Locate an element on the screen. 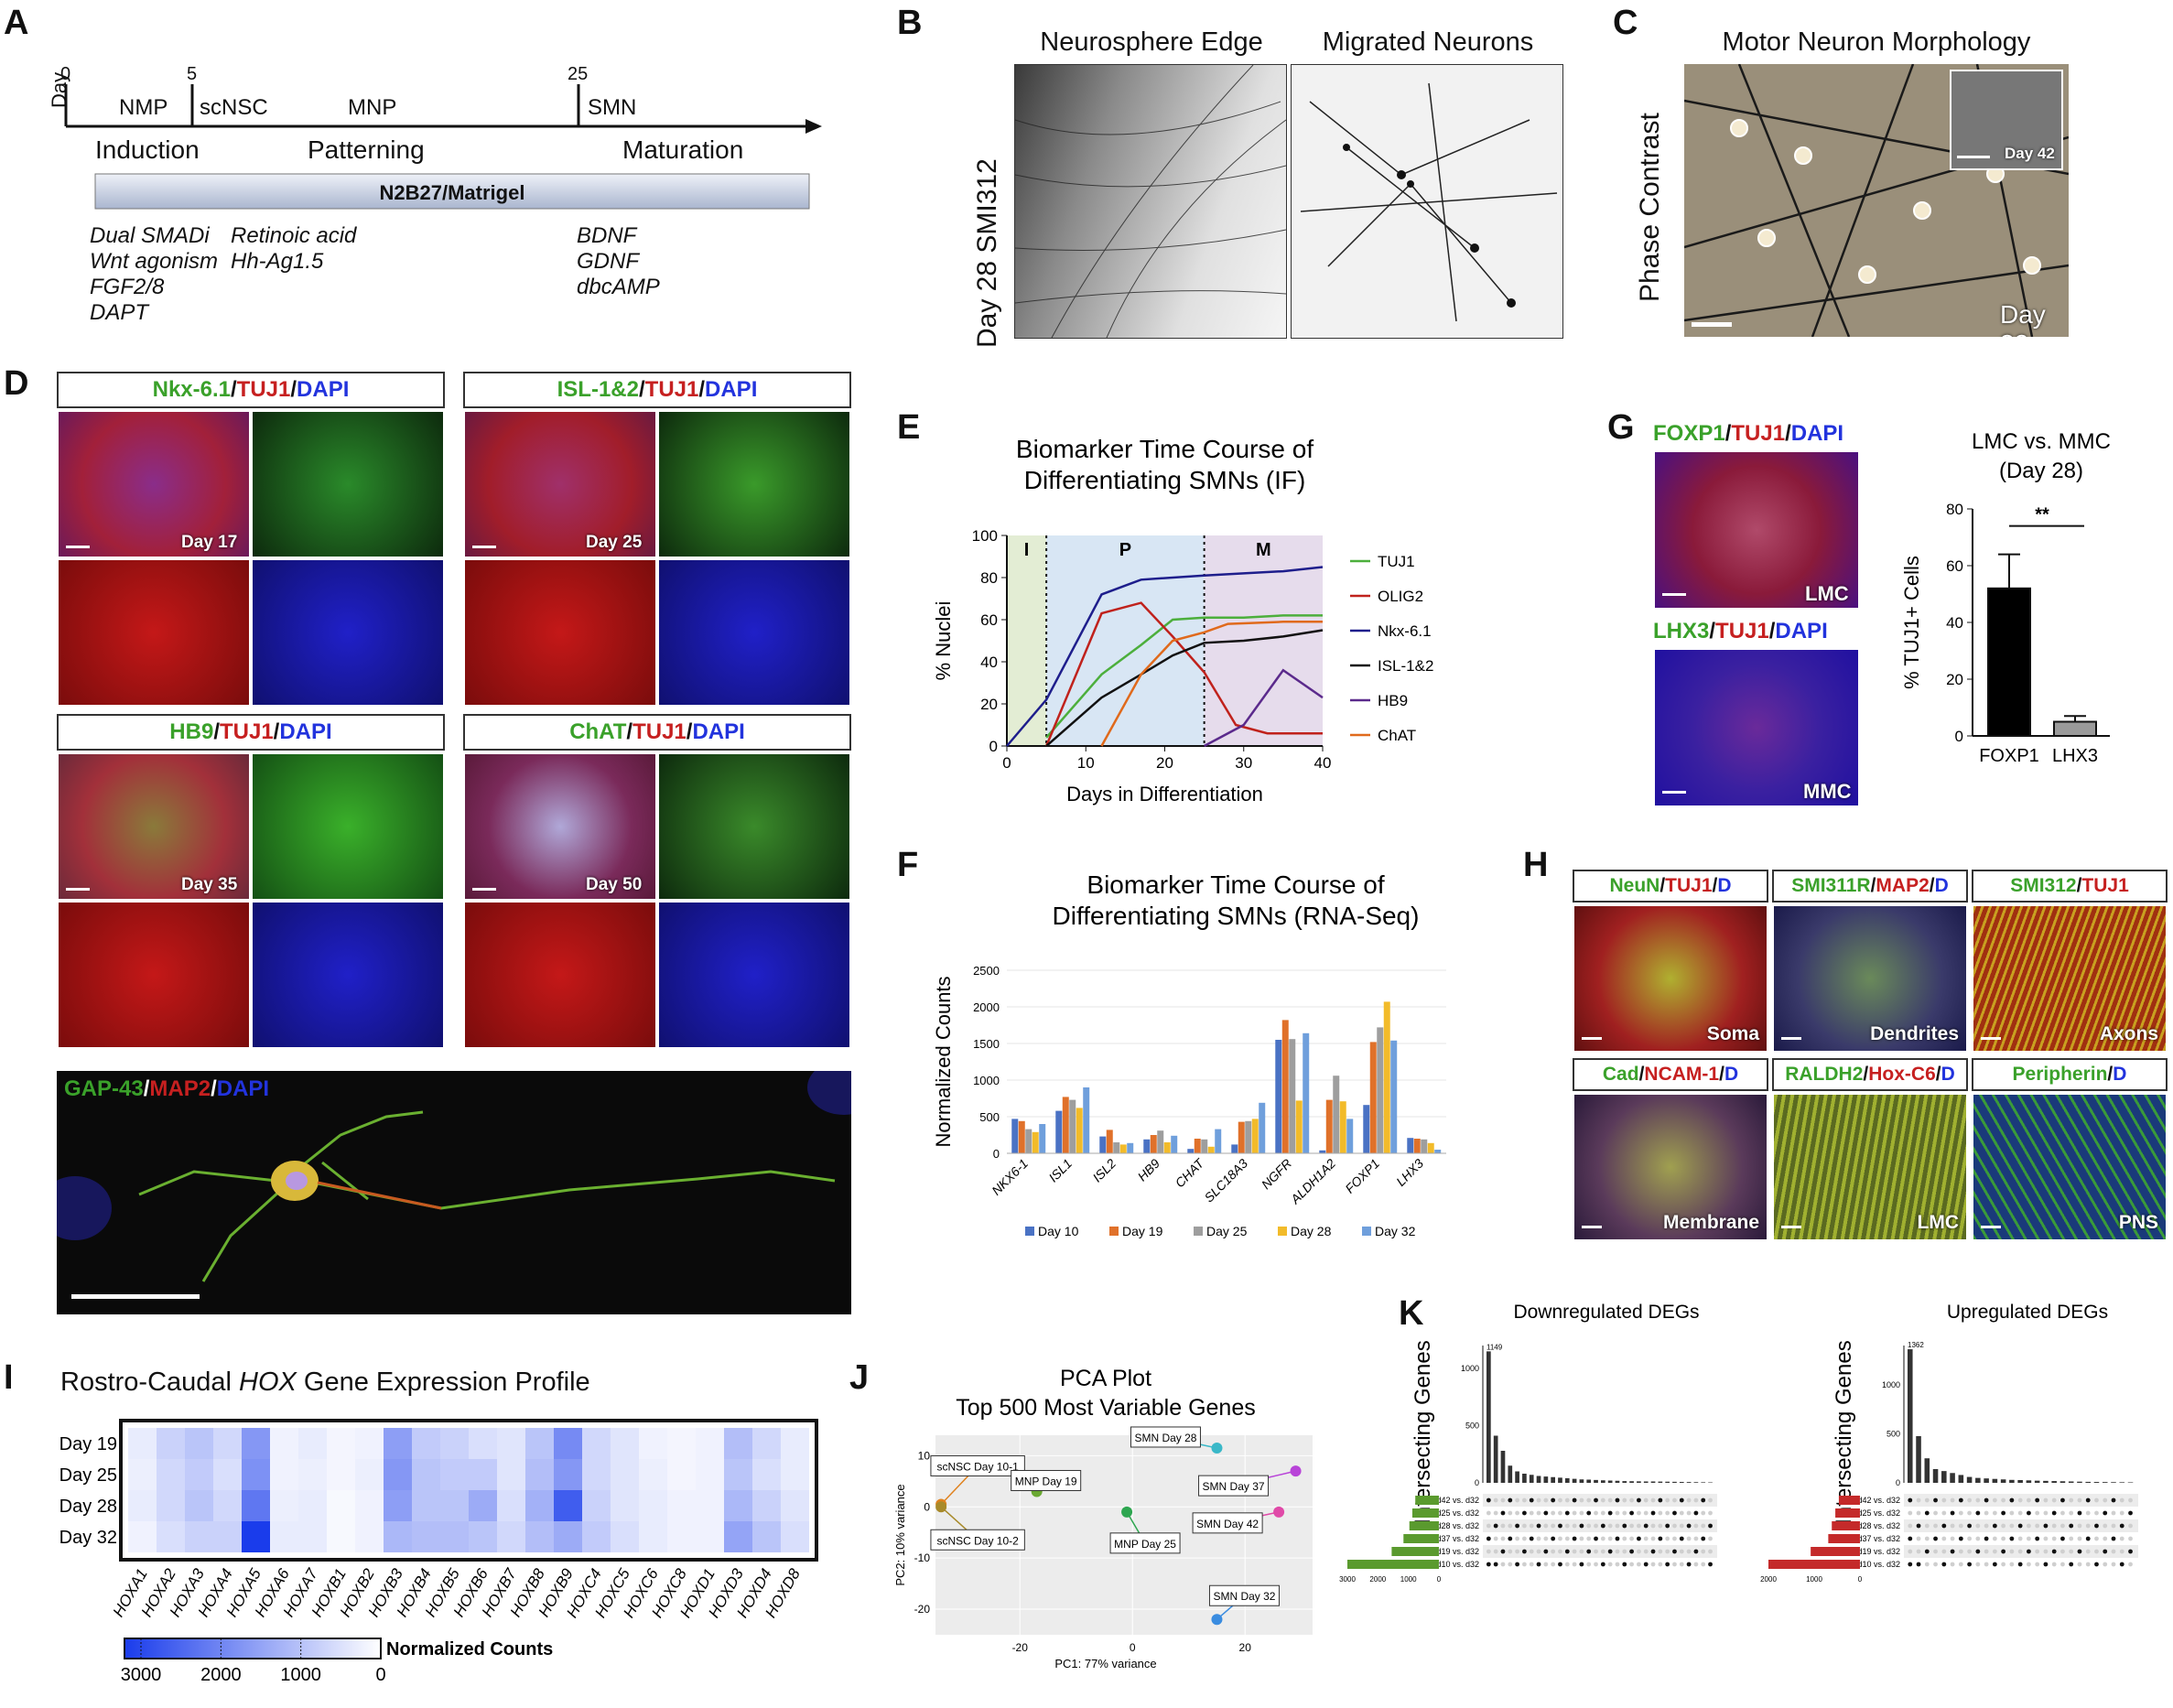 This screenshot has height=1708, width=2173. gap43-header: GAP-43/MAP2/DAPI is located at coordinates (167, 1088).